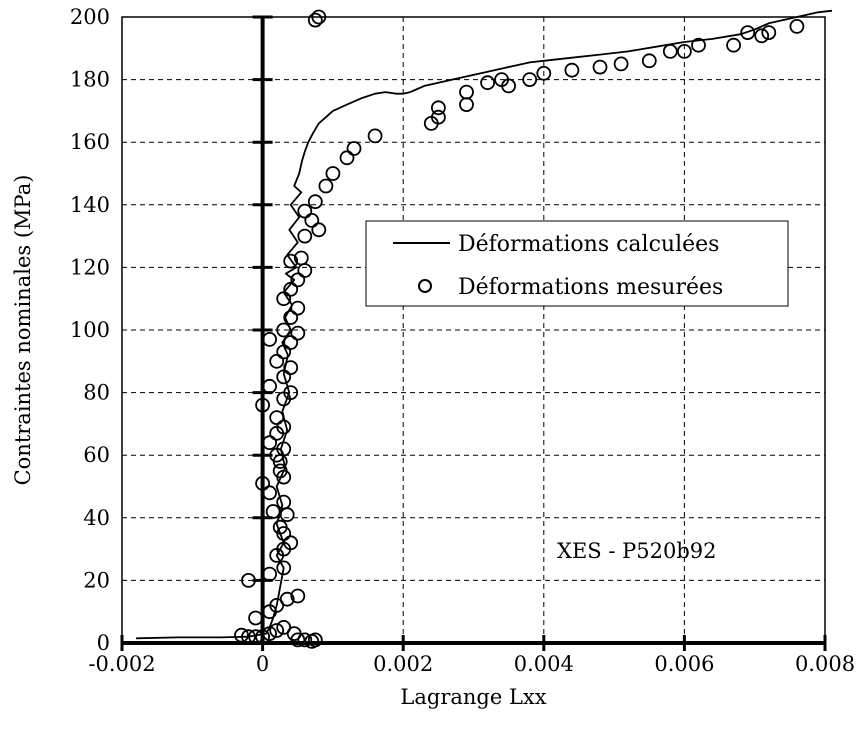 Image resolution: width=862 pixels, height=742 pixels. What do you see at coordinates (425, 286) in the screenshot?
I see `legend-marker-swatch` at bounding box center [425, 286].